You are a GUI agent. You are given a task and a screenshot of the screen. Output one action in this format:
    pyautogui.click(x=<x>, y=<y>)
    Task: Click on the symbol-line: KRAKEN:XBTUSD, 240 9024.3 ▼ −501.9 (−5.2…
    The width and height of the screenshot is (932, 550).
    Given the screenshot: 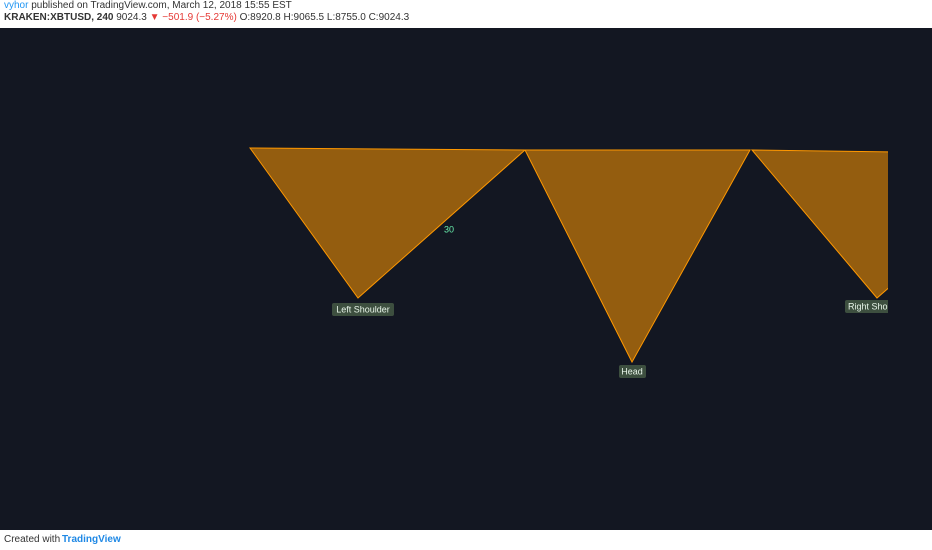 What is the action you would take?
    pyautogui.click(x=466, y=18)
    